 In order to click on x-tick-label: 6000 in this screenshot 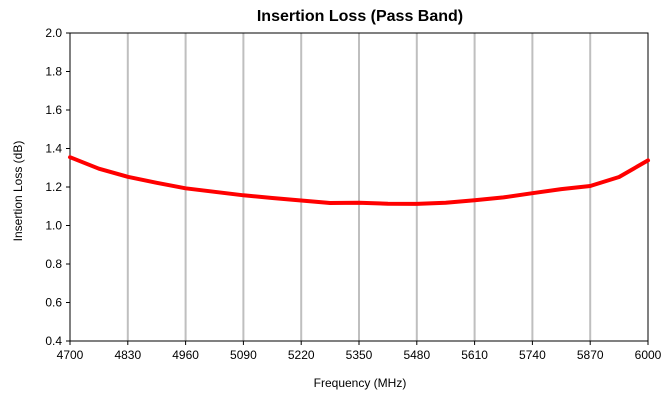, I will do `click(648, 355)`.